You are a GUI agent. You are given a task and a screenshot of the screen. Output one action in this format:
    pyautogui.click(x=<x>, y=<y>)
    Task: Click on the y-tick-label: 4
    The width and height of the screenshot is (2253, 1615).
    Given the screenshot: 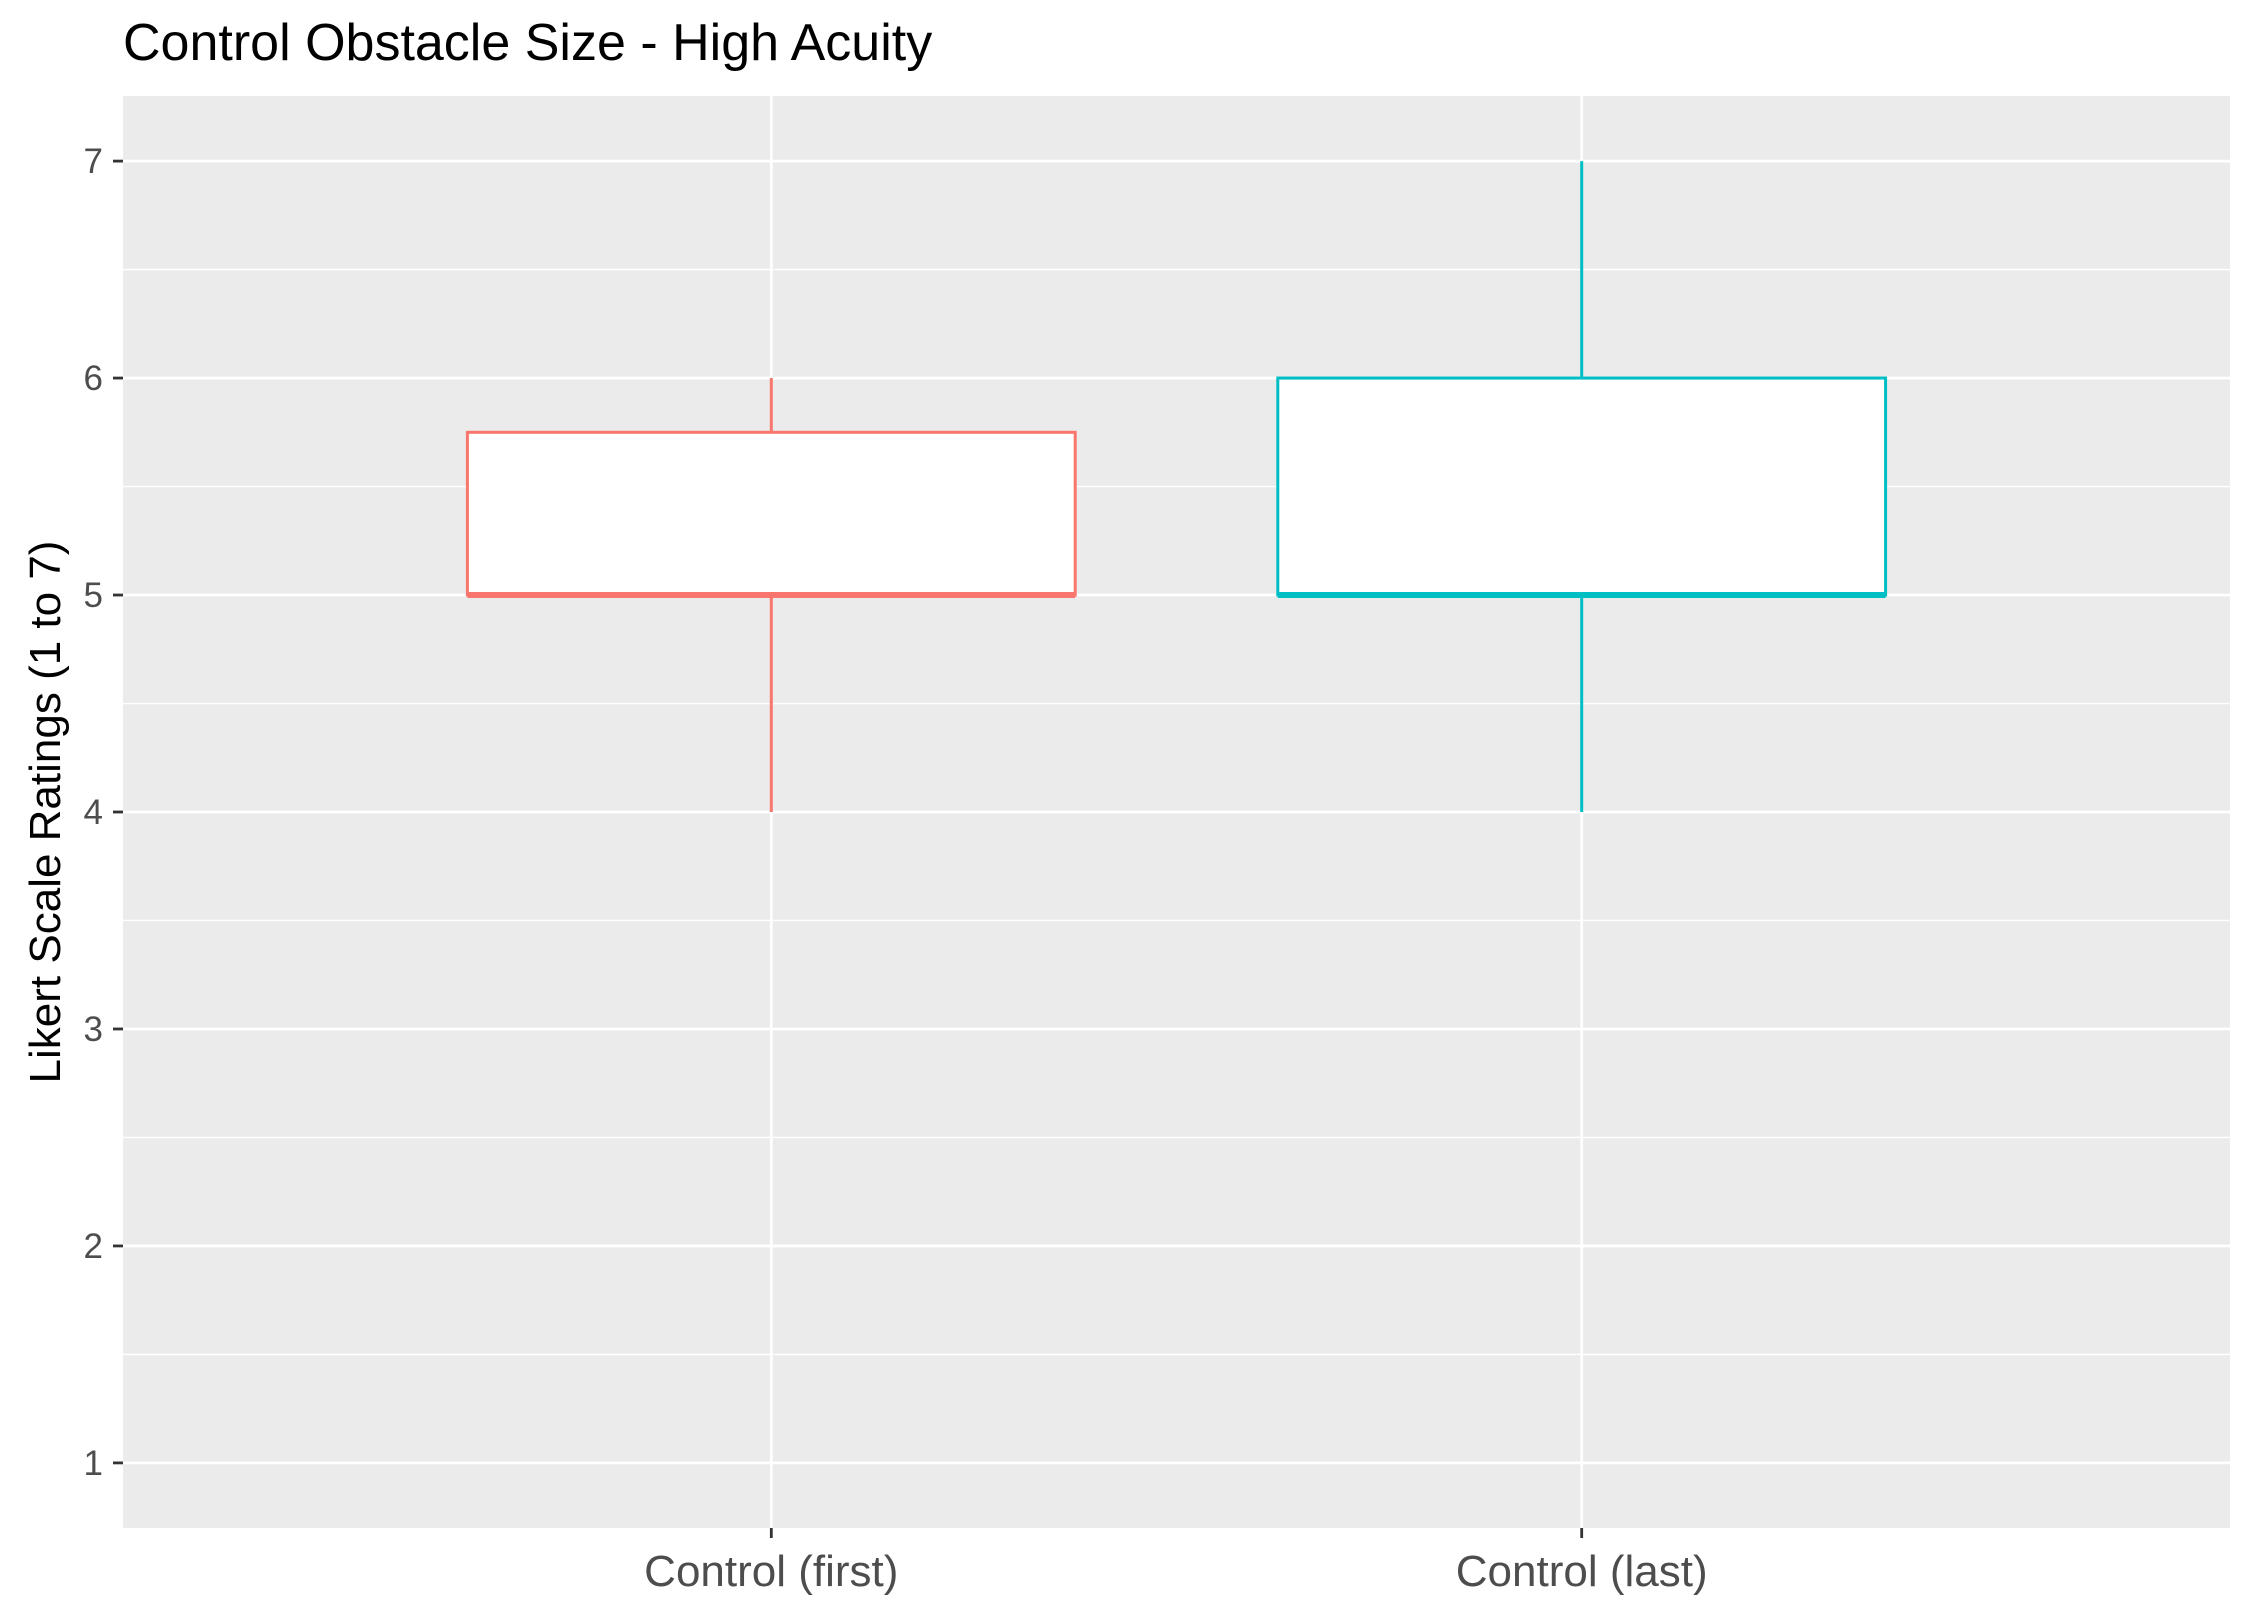 What is the action you would take?
    pyautogui.click(x=93, y=812)
    